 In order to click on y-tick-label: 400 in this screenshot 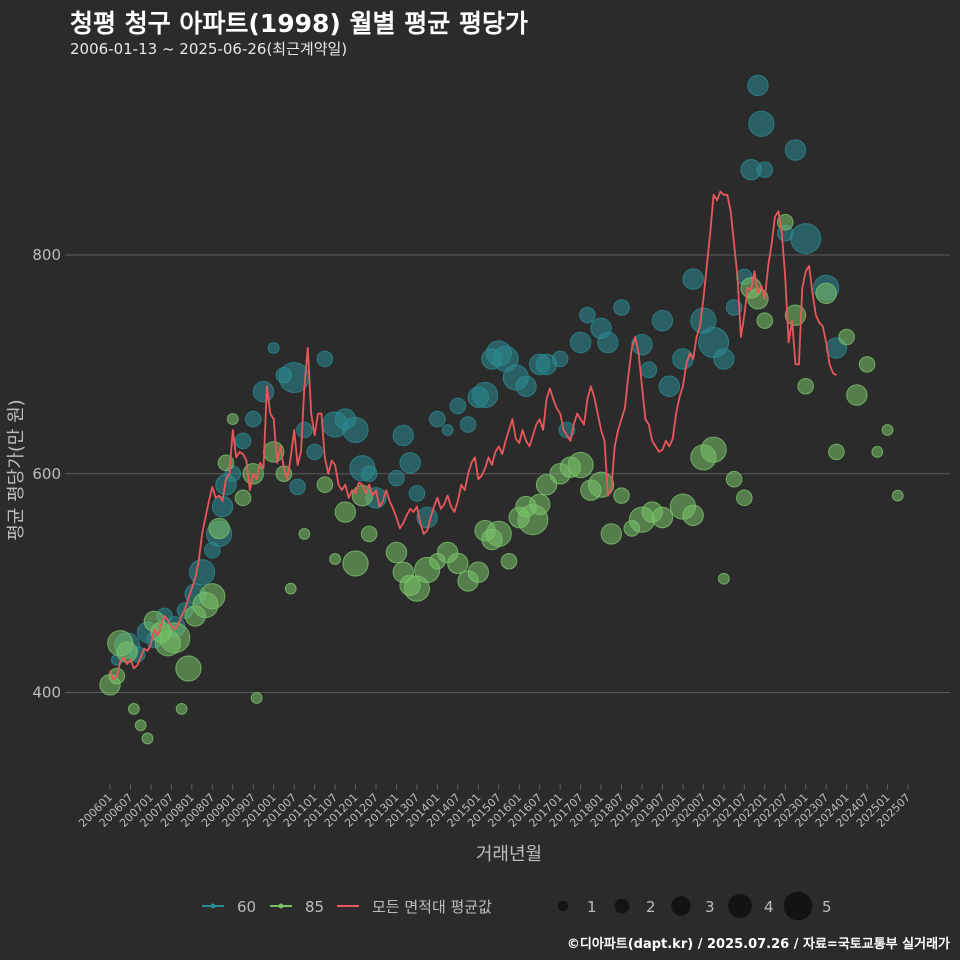, I will do `click(46, 693)`.